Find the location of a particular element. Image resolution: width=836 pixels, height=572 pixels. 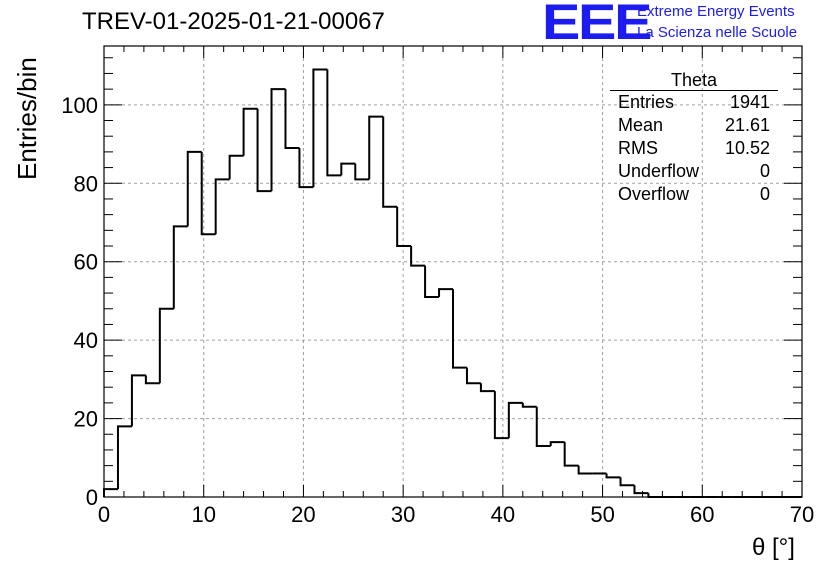

stats-row-mean: Mean 21.61 is located at coordinates (694, 125).